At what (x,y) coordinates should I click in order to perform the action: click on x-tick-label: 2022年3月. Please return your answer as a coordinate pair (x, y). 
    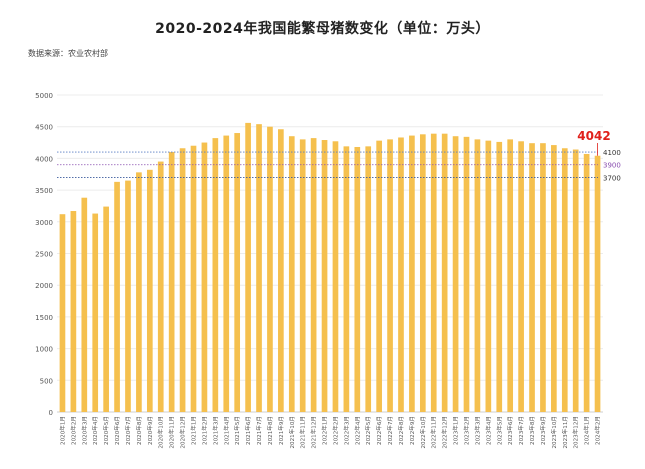
    Looking at the image, I should click on (346, 430).